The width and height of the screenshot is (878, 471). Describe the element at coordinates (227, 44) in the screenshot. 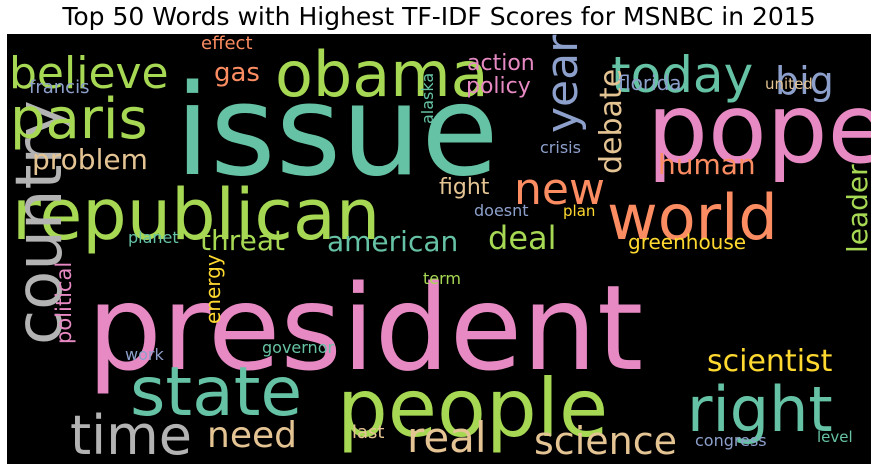

I see `word-effect: effect` at that location.